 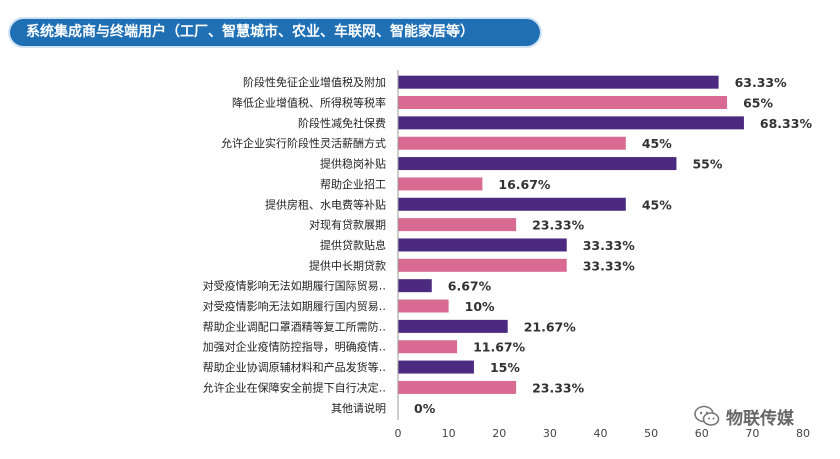 I want to click on category-label: 提供稳岗补贴, so click(x=353, y=164).